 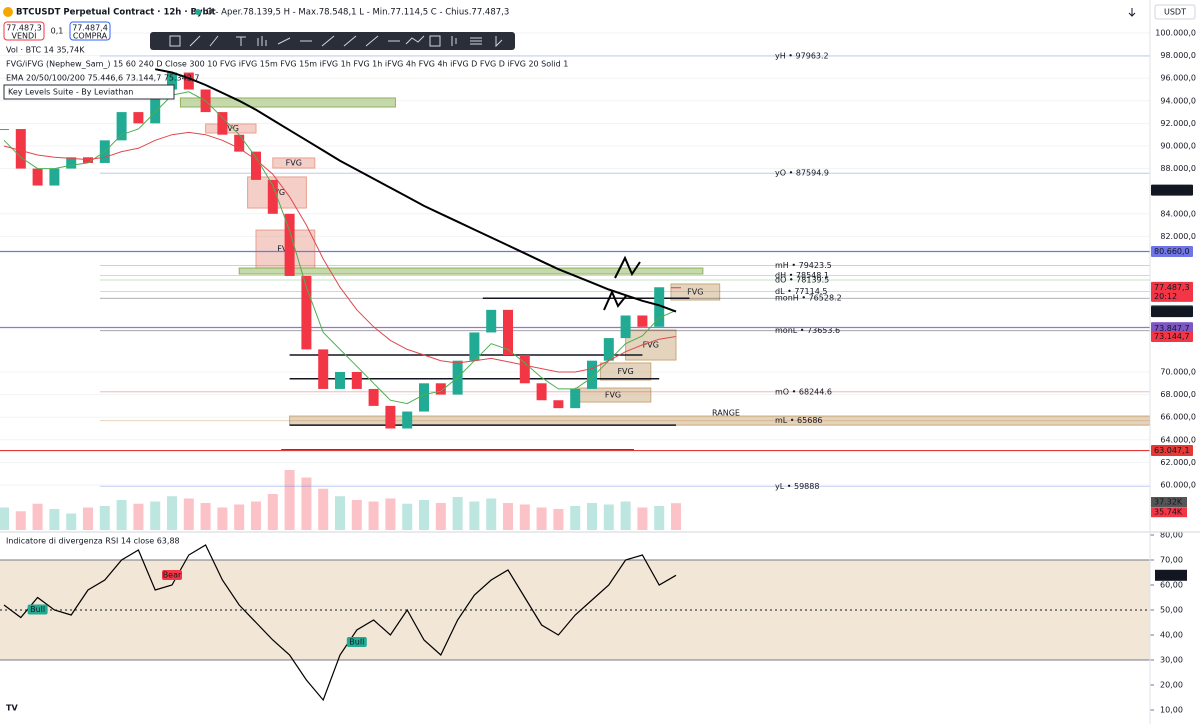 What do you see at coordinates (1178, 236) in the screenshot?
I see `y-tick-label: 82.000,0` at bounding box center [1178, 236].